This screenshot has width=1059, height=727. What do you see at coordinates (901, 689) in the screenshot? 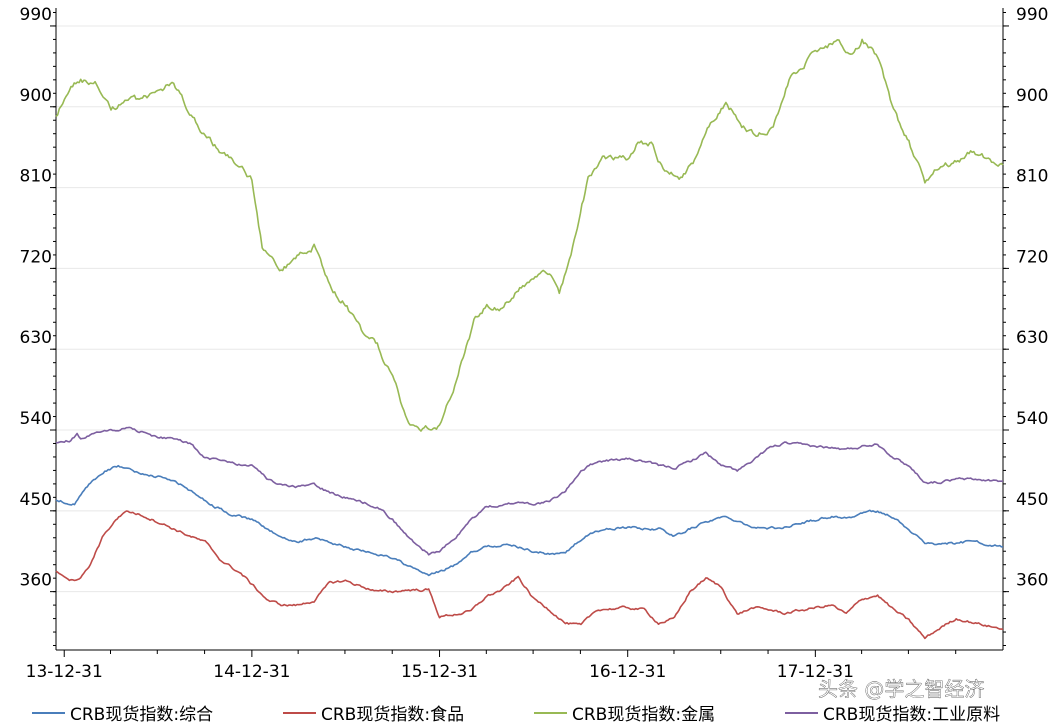
I see `watermark-text: 头条 @学之智经济` at bounding box center [901, 689].